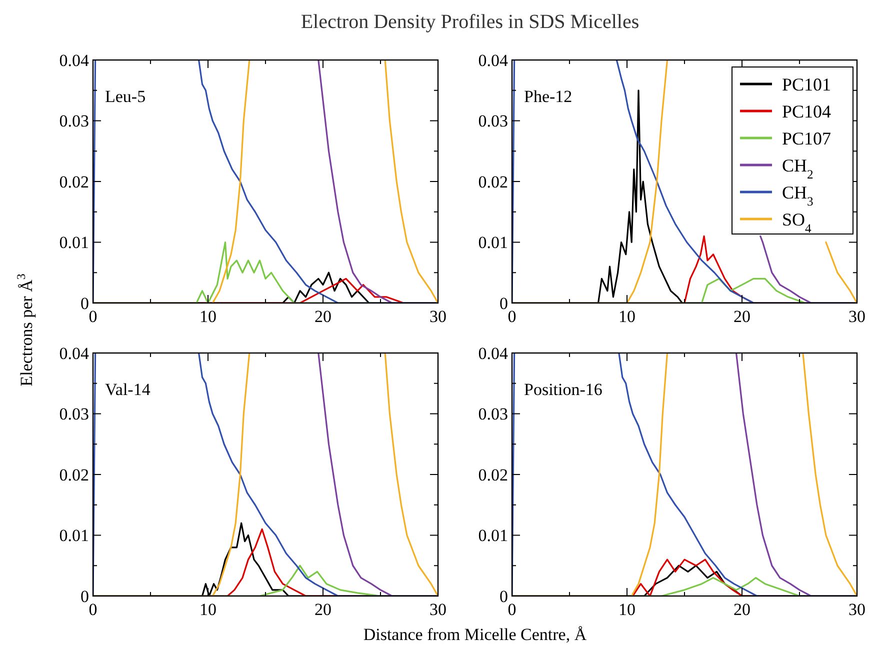 The height and width of the screenshot is (650, 870). I want to click on legend-label: CH$_{2}$, so click(798, 168).